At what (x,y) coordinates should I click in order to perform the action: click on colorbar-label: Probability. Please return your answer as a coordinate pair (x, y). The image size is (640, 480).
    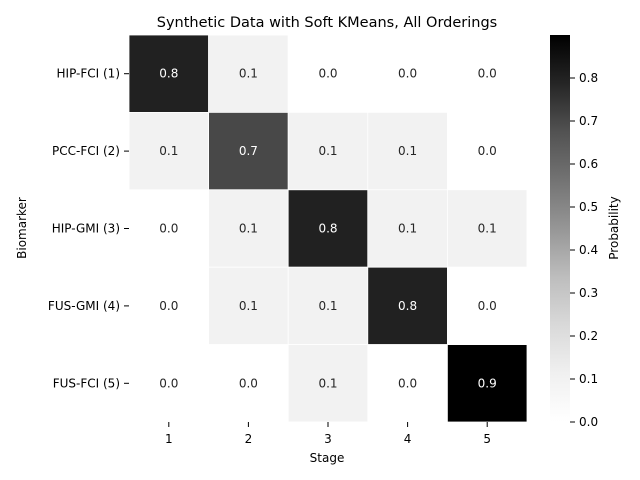
    Looking at the image, I should click on (614, 227).